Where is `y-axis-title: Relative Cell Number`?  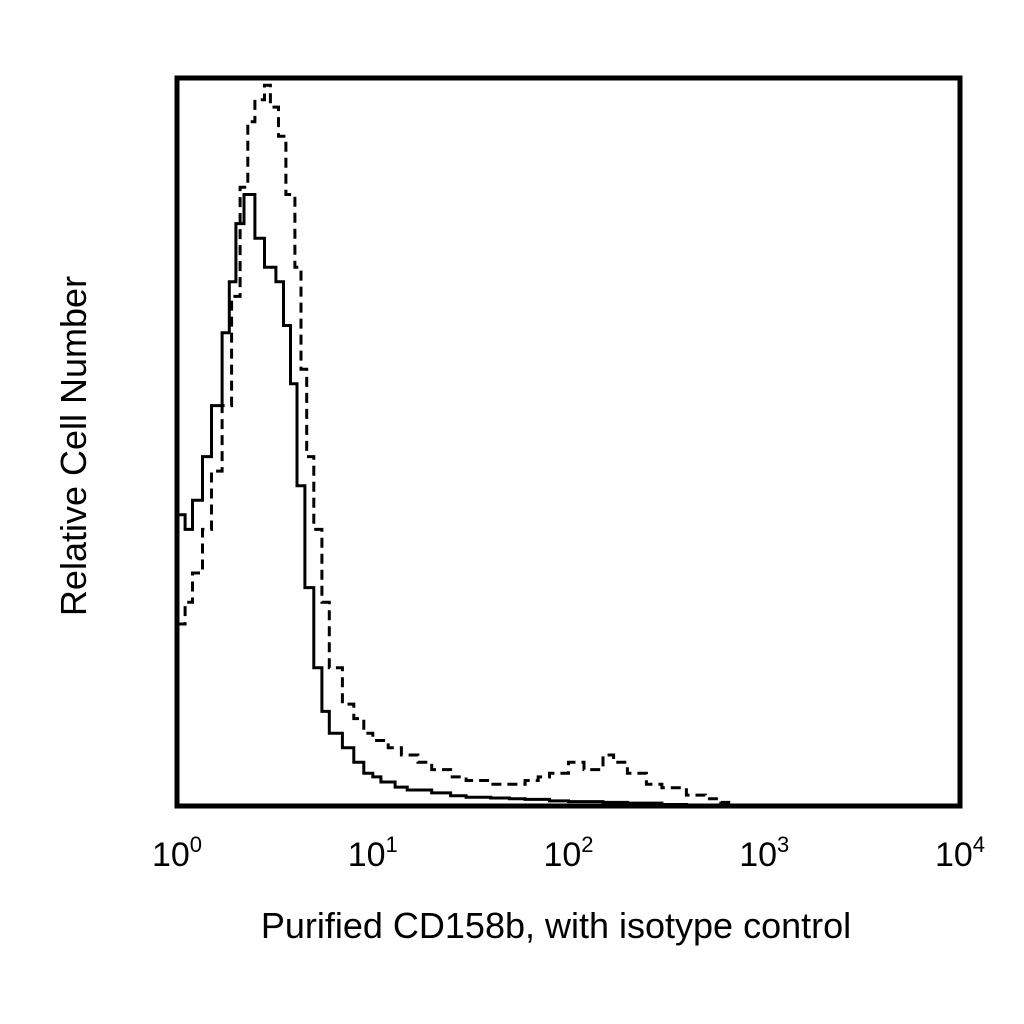 y-axis-title: Relative Cell Number is located at coordinates (73, 446).